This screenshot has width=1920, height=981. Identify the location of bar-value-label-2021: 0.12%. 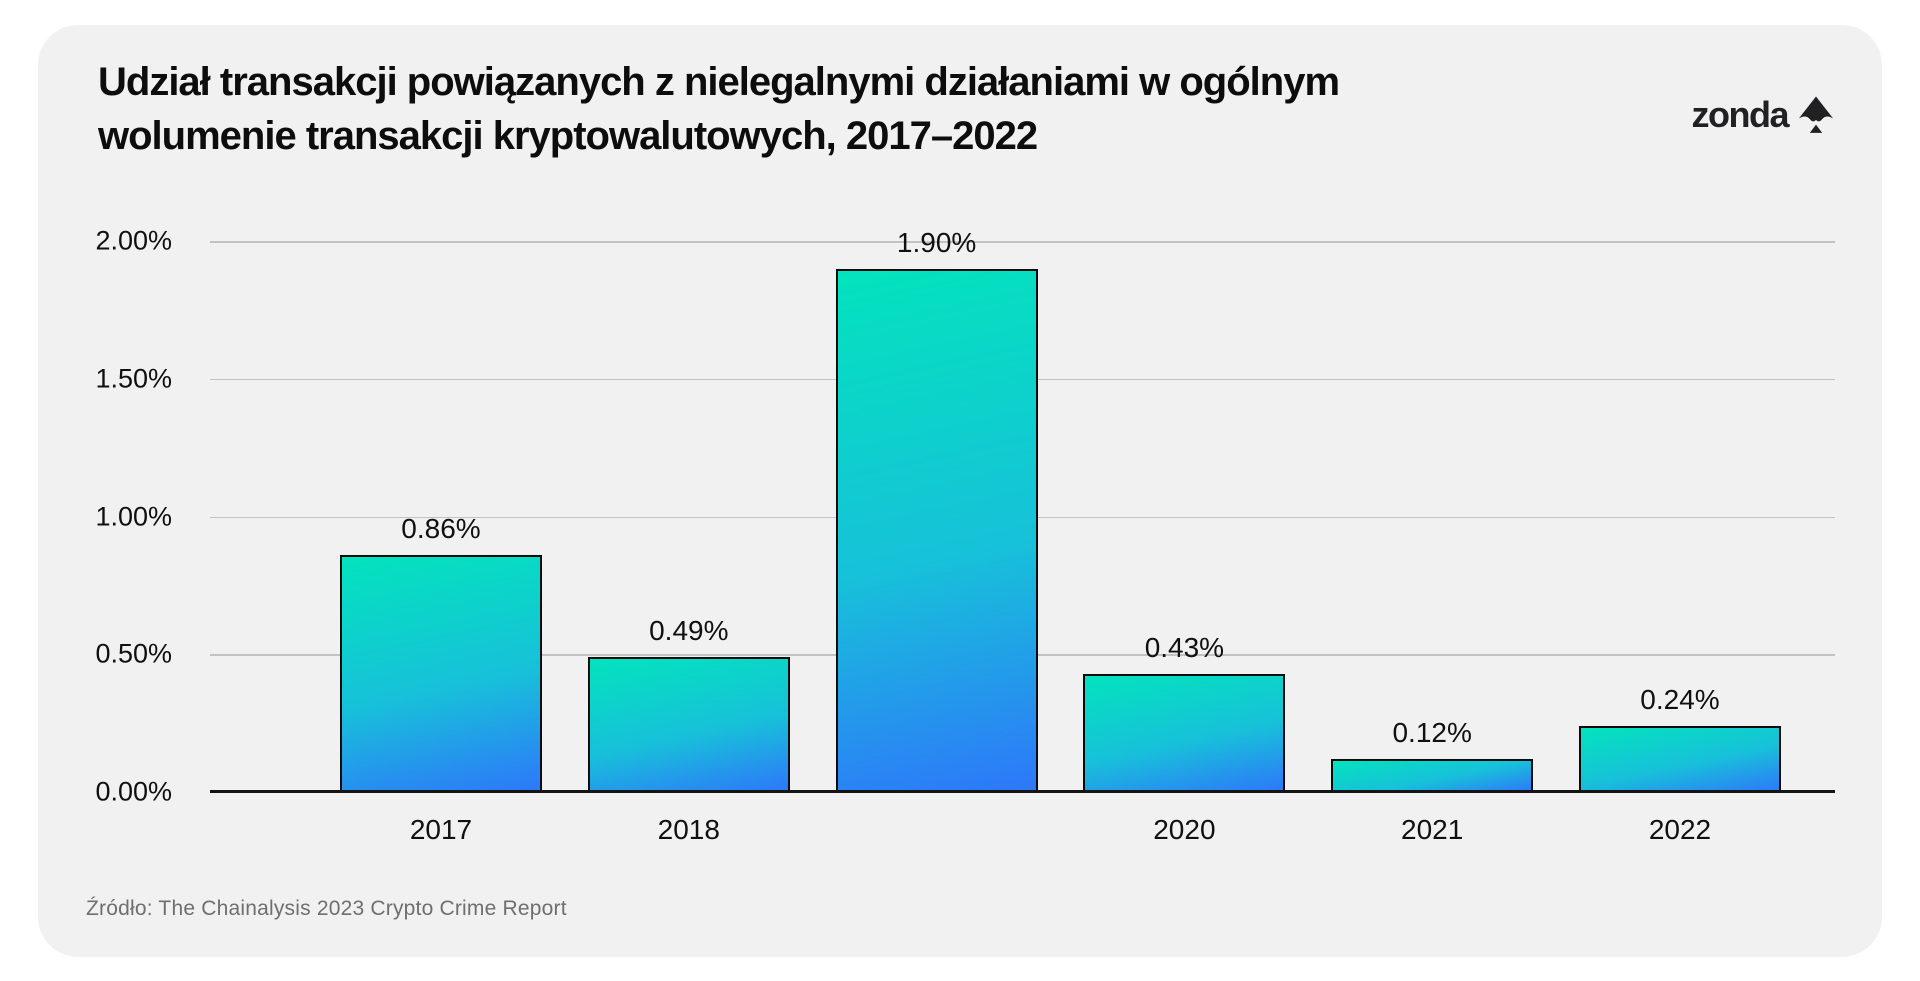
(1432, 732).